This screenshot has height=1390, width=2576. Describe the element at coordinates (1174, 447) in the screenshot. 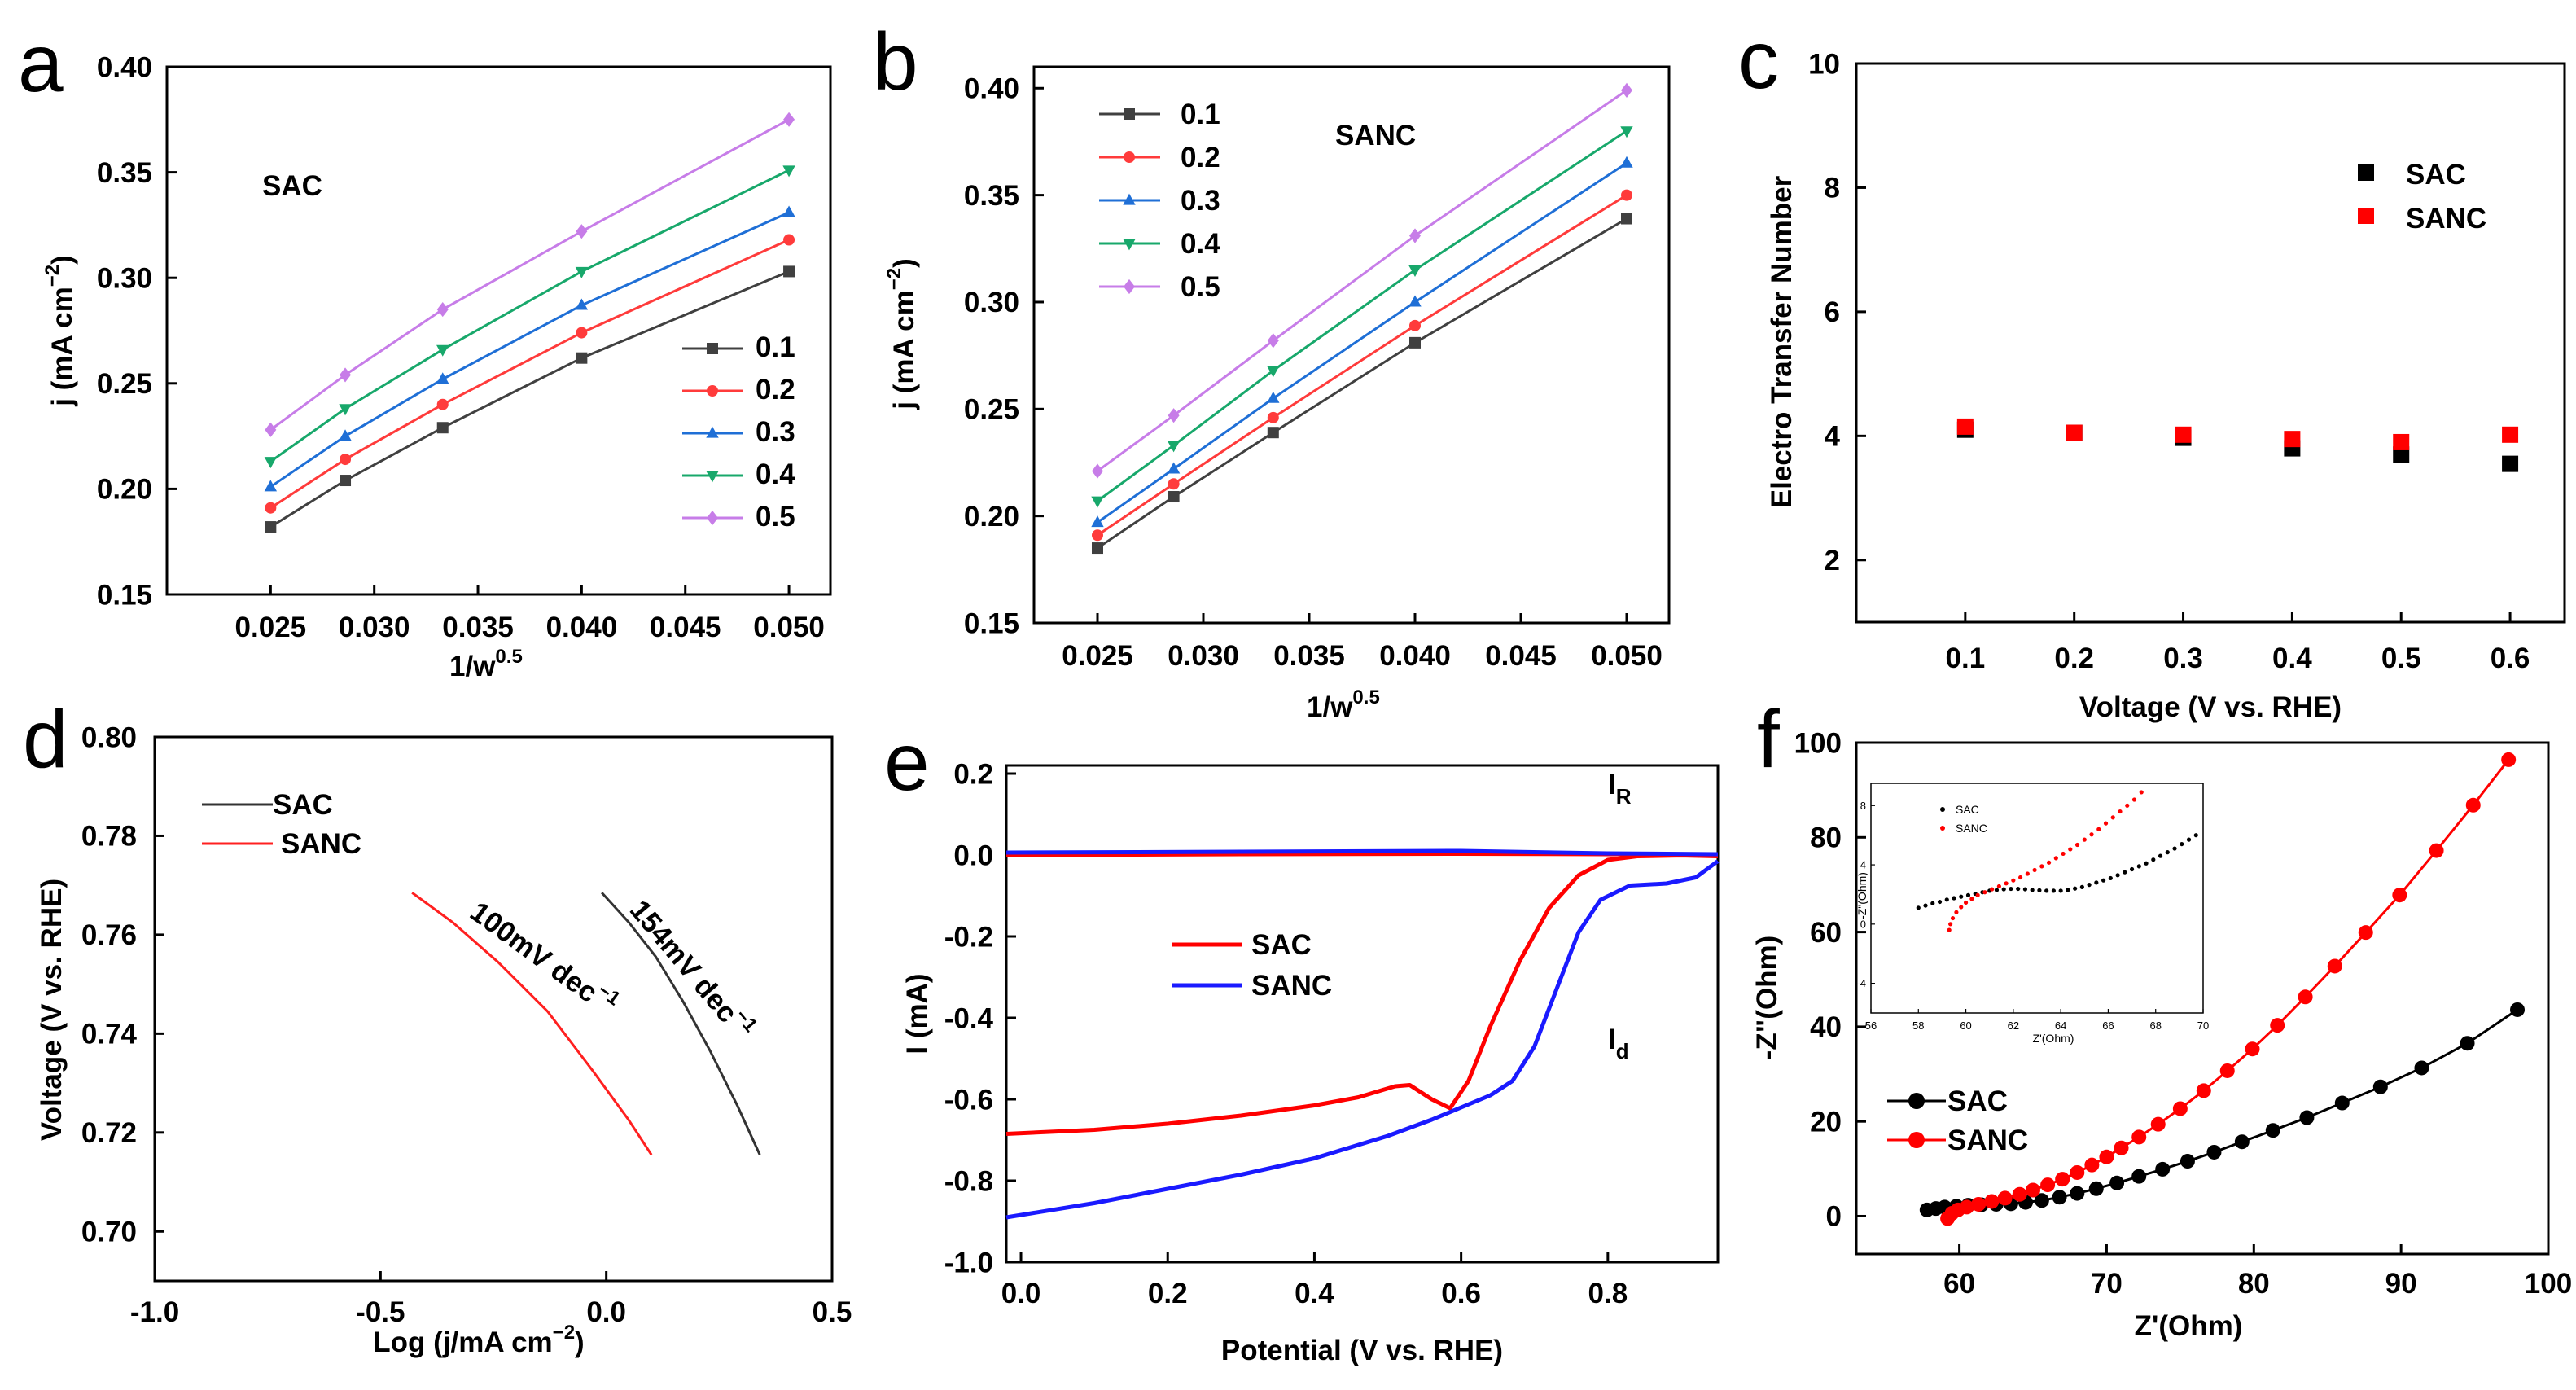

I see `series-b-0.4-point` at that location.